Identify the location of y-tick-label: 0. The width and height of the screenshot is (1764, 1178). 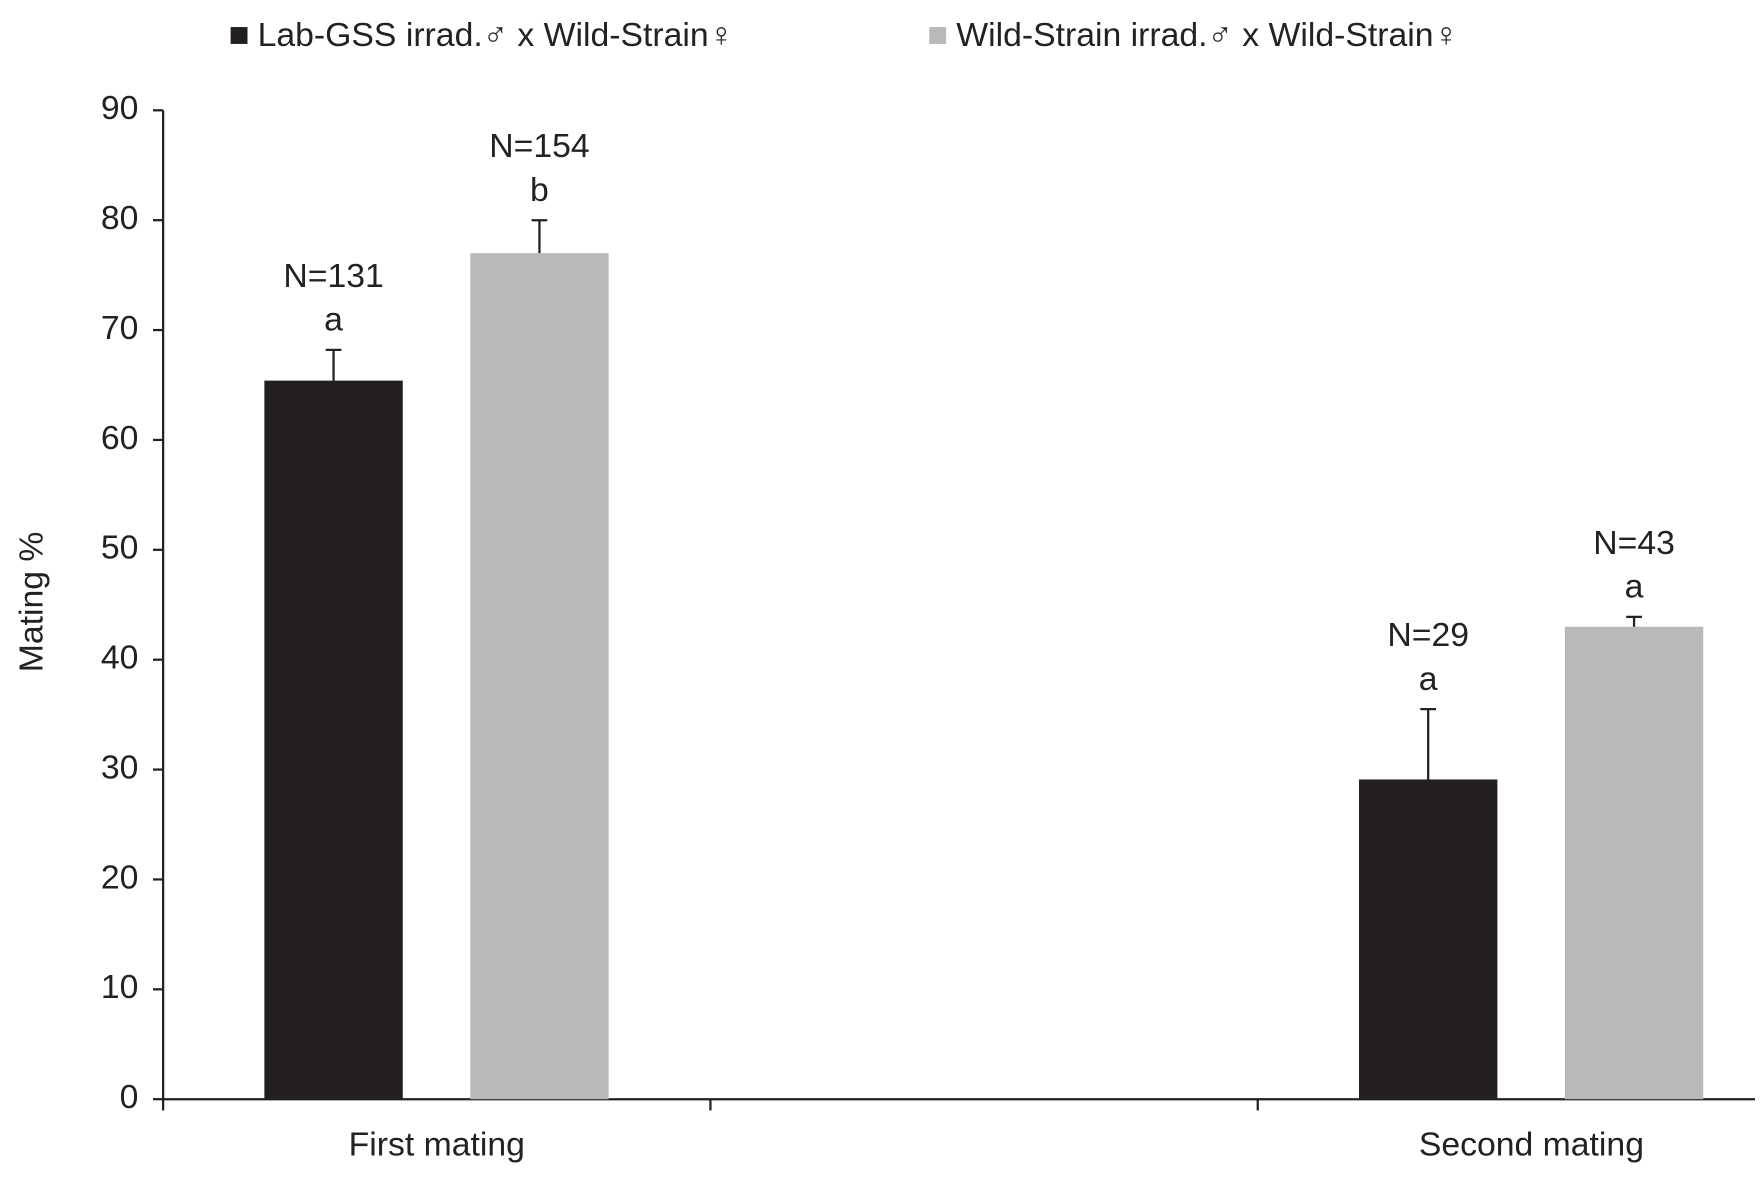
(129, 1097).